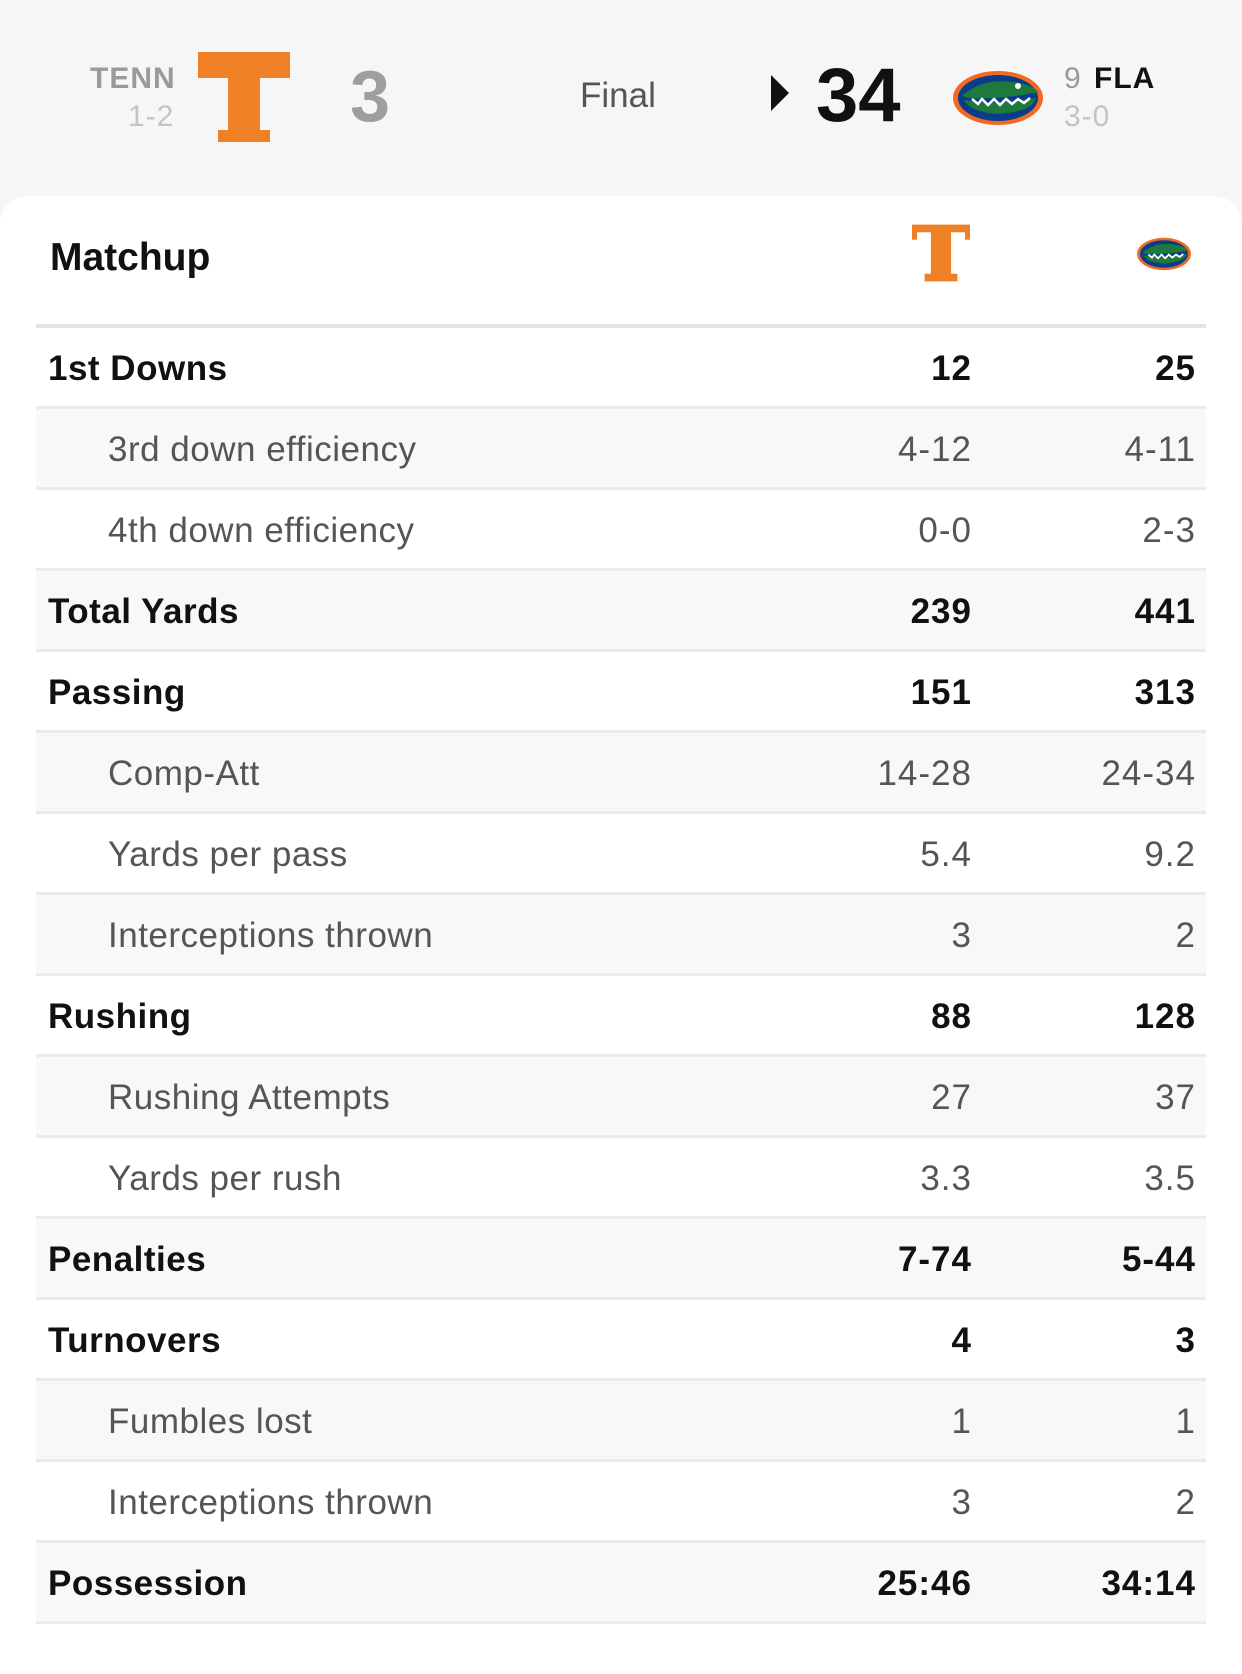 This screenshot has height=1674, width=1242. What do you see at coordinates (946, 1178) in the screenshot?
I see `stat-away-value: 3.3` at bounding box center [946, 1178].